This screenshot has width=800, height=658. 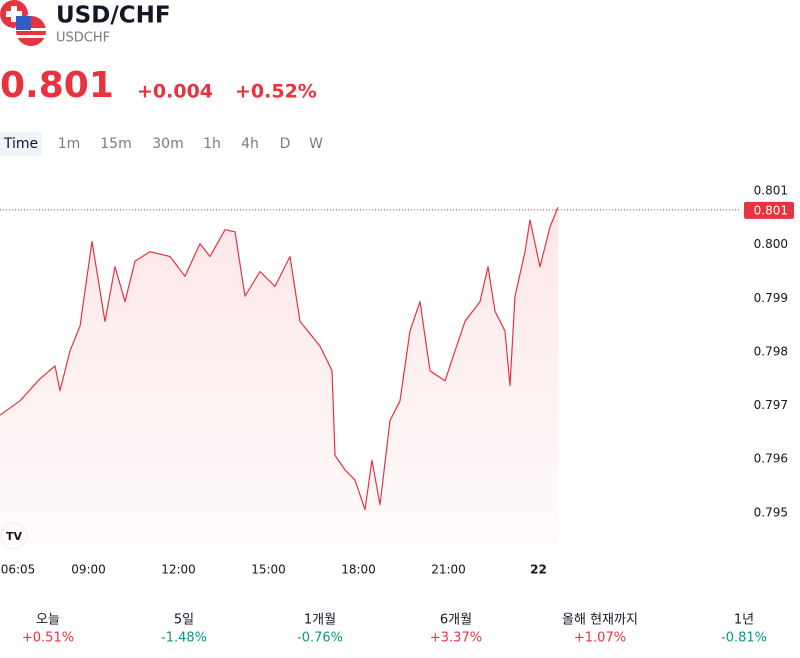 I want to click on period-change: -0.81%, so click(x=744, y=638).